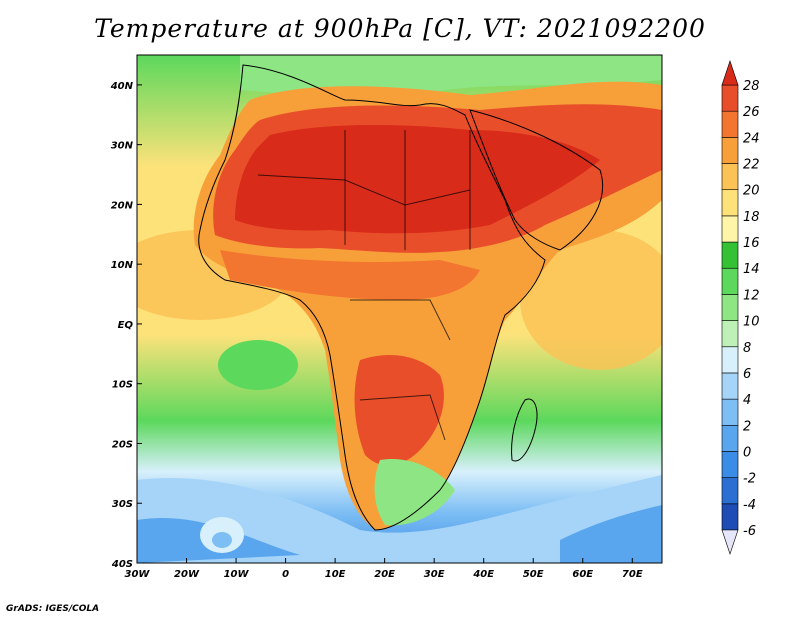  Describe the element at coordinates (222, 540) in the screenshot. I see `cyclone-core` at that location.